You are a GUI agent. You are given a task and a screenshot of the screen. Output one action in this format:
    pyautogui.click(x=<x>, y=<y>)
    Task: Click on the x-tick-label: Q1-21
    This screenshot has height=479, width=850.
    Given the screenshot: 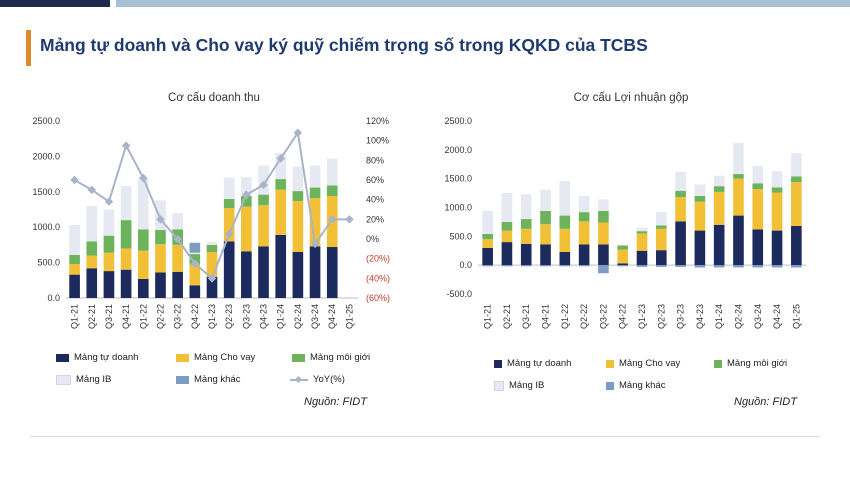 What is the action you would take?
    pyautogui.click(x=75, y=316)
    